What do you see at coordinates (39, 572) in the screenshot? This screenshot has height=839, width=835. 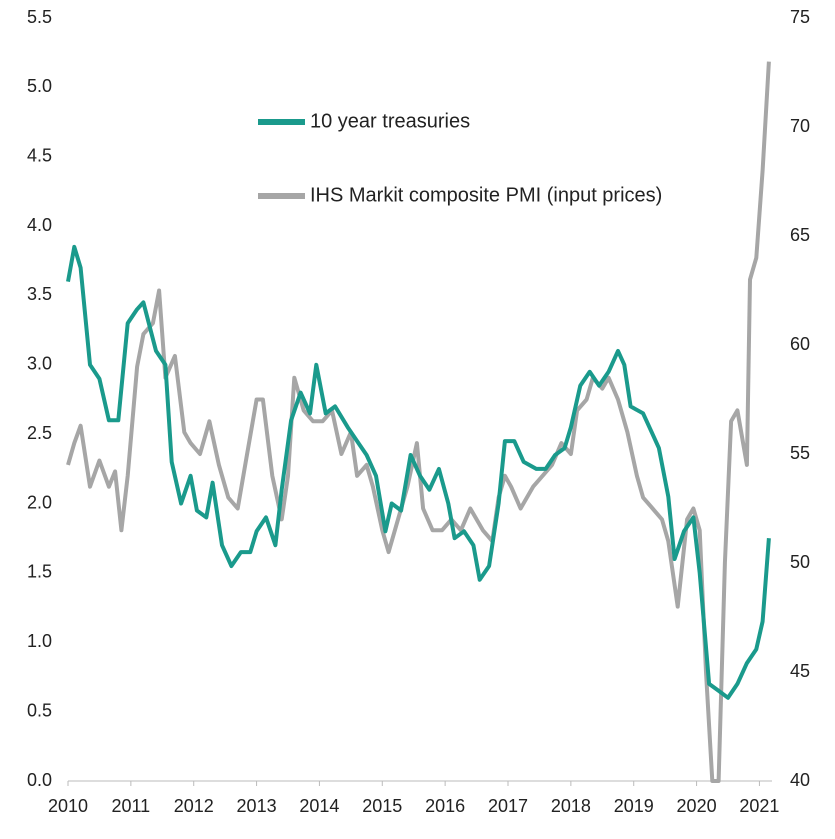 I see `y-tick-label: 1.5` at bounding box center [39, 572].